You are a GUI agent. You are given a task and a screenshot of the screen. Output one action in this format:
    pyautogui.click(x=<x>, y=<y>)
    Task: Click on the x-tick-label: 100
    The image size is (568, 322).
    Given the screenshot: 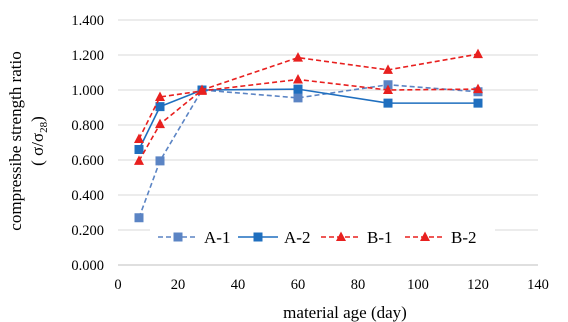 What is the action you would take?
    pyautogui.click(x=418, y=285)
    